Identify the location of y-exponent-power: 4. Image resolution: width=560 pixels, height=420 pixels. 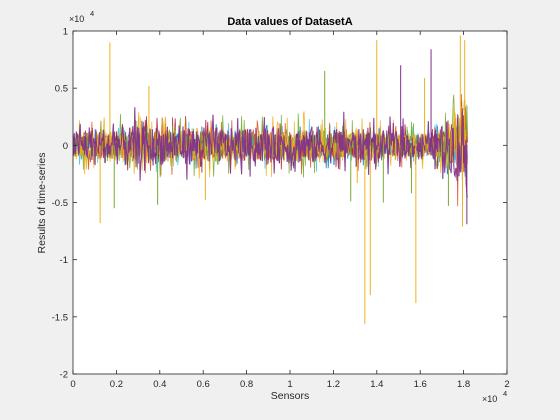
(92, 13).